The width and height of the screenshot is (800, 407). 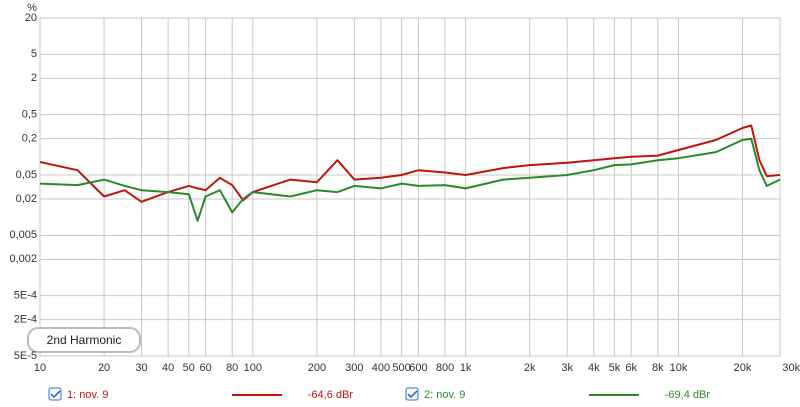 I want to click on x-tick-label: 3k, so click(x=567, y=368).